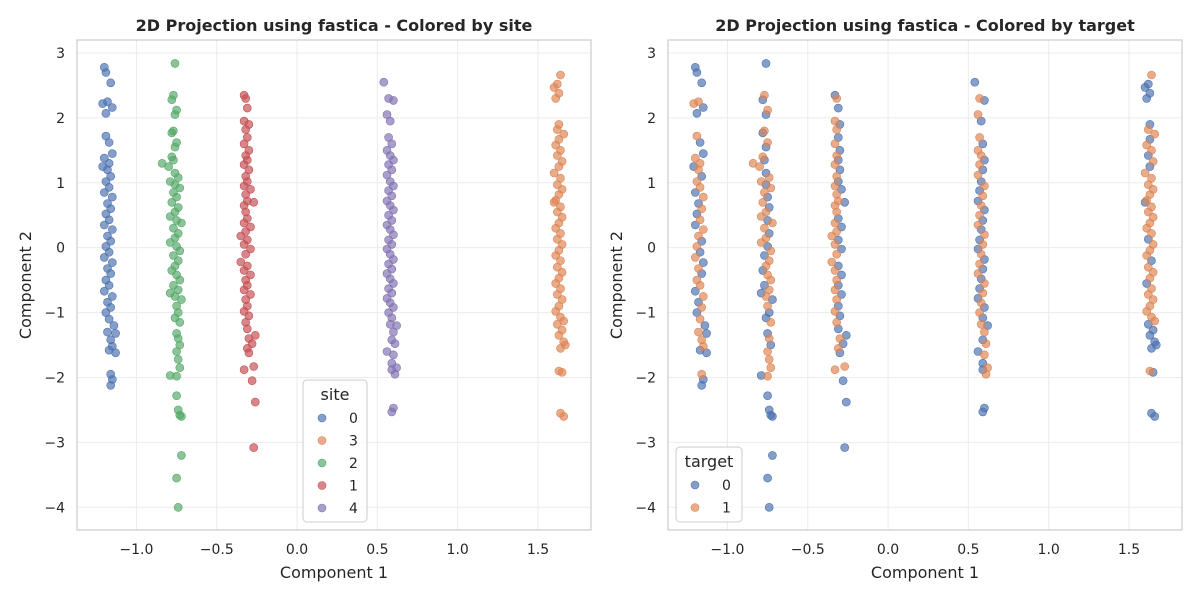 The width and height of the screenshot is (1200, 600). Describe the element at coordinates (651, 54) in the screenshot. I see `y-tick-label: 3` at that location.